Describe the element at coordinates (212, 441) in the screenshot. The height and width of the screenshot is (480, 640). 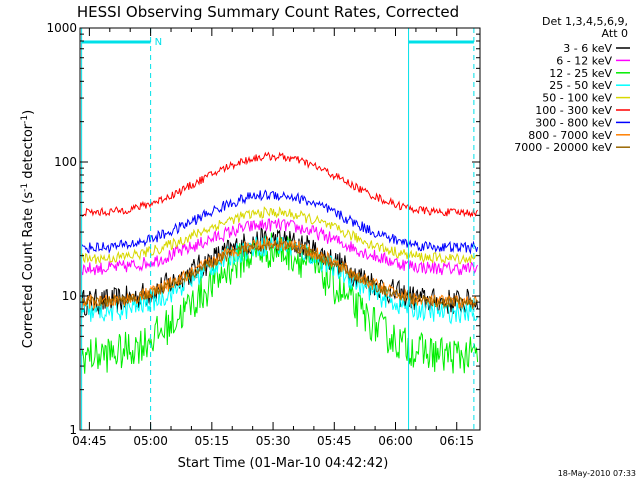
I see `x-tick-label: 05:15` at that location.